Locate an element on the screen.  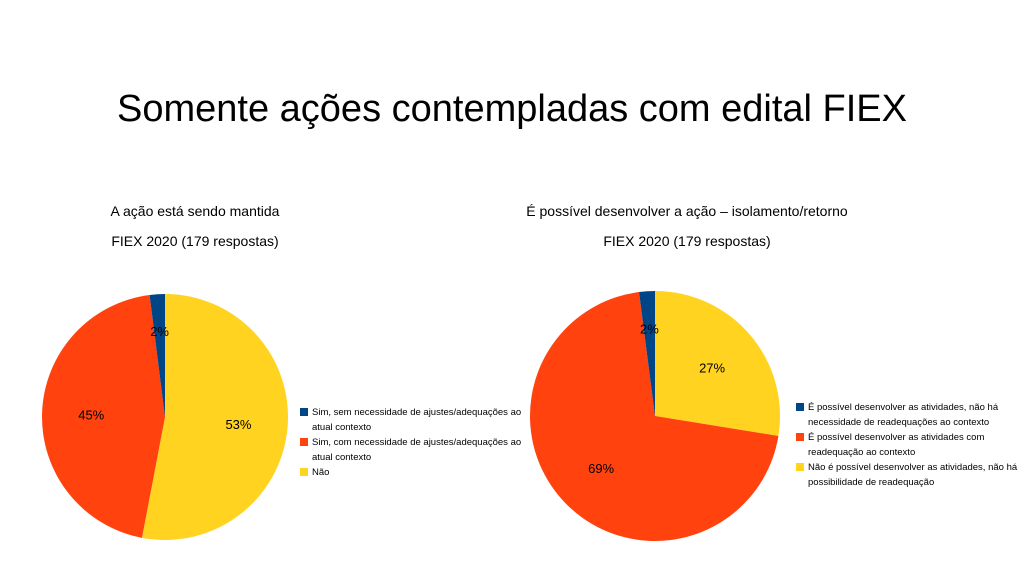
chart2-data-label-2: 27% is located at coordinates (712, 367).